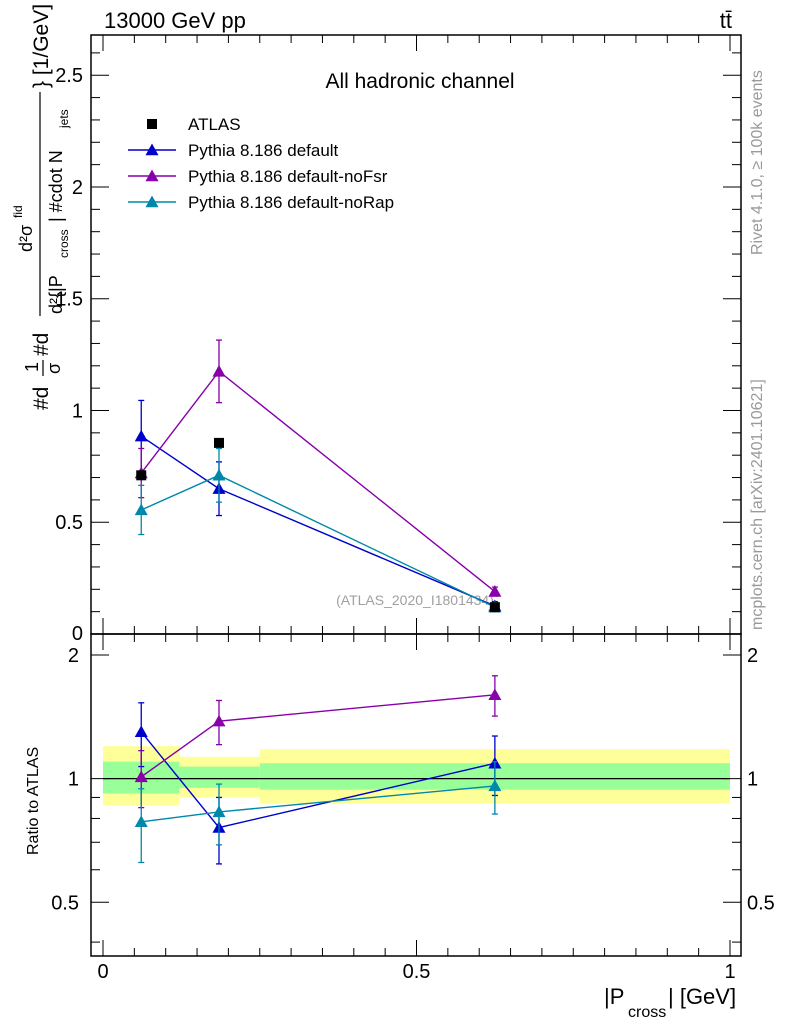 The width and height of the screenshot is (786, 1024). I want to click on watermark: (ATLAS_2020_I1801434), so click(415, 600).